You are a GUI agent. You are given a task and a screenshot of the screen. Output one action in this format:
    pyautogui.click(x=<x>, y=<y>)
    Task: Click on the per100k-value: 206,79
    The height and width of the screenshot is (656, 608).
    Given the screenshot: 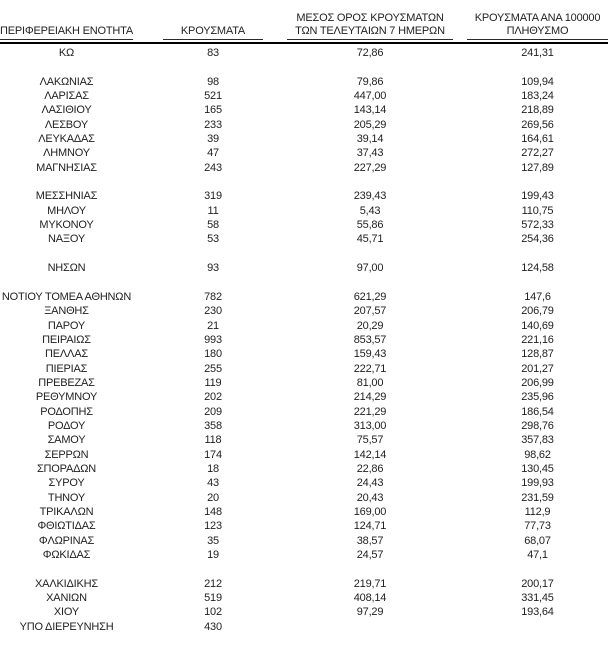 What is the action you would take?
    pyautogui.click(x=537, y=311)
    